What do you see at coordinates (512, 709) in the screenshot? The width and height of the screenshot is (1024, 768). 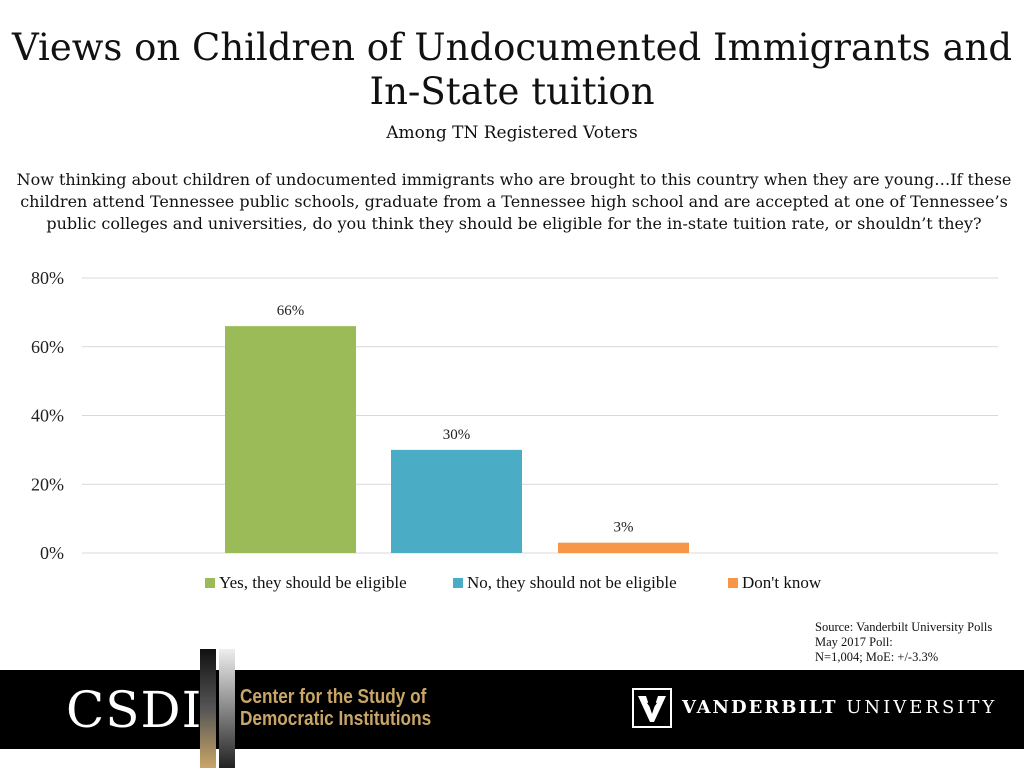 I see `footer-bar` at bounding box center [512, 709].